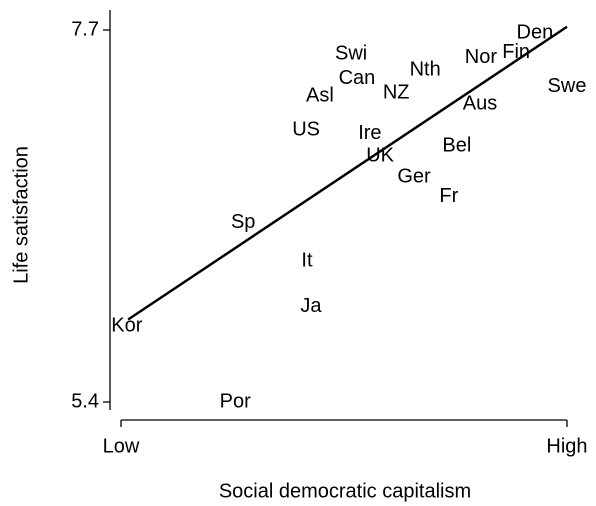 The image size is (596, 506). I want to click on point-label: Bel, so click(456, 146).